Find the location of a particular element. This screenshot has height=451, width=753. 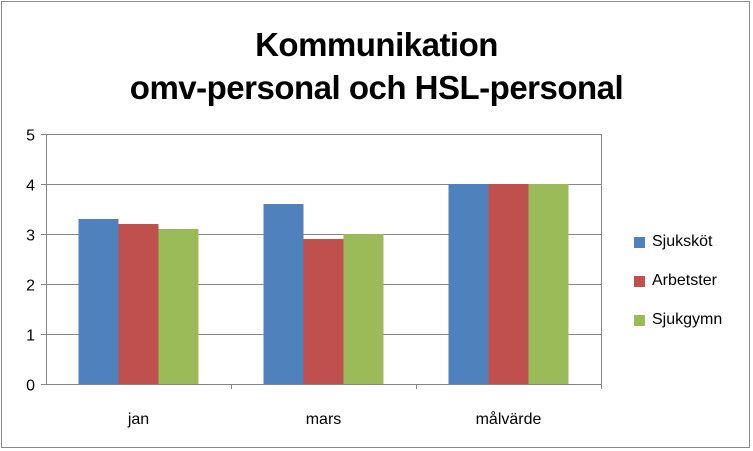

y-tick-label-0: 0 is located at coordinates (30, 386).